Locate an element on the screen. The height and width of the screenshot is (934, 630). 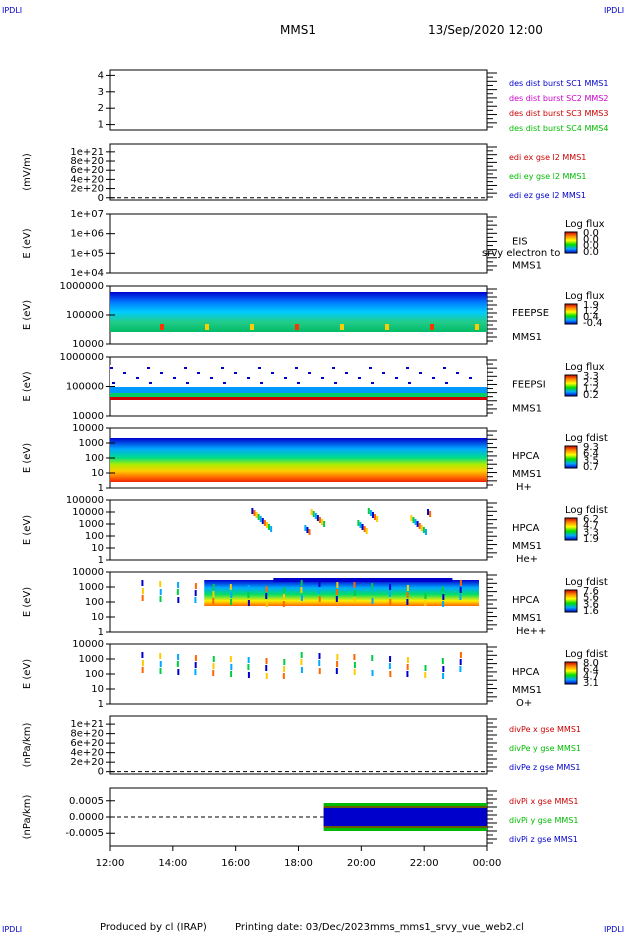
legend-entry: edi ex gse l2 MMS1 is located at coordinates (547, 157).